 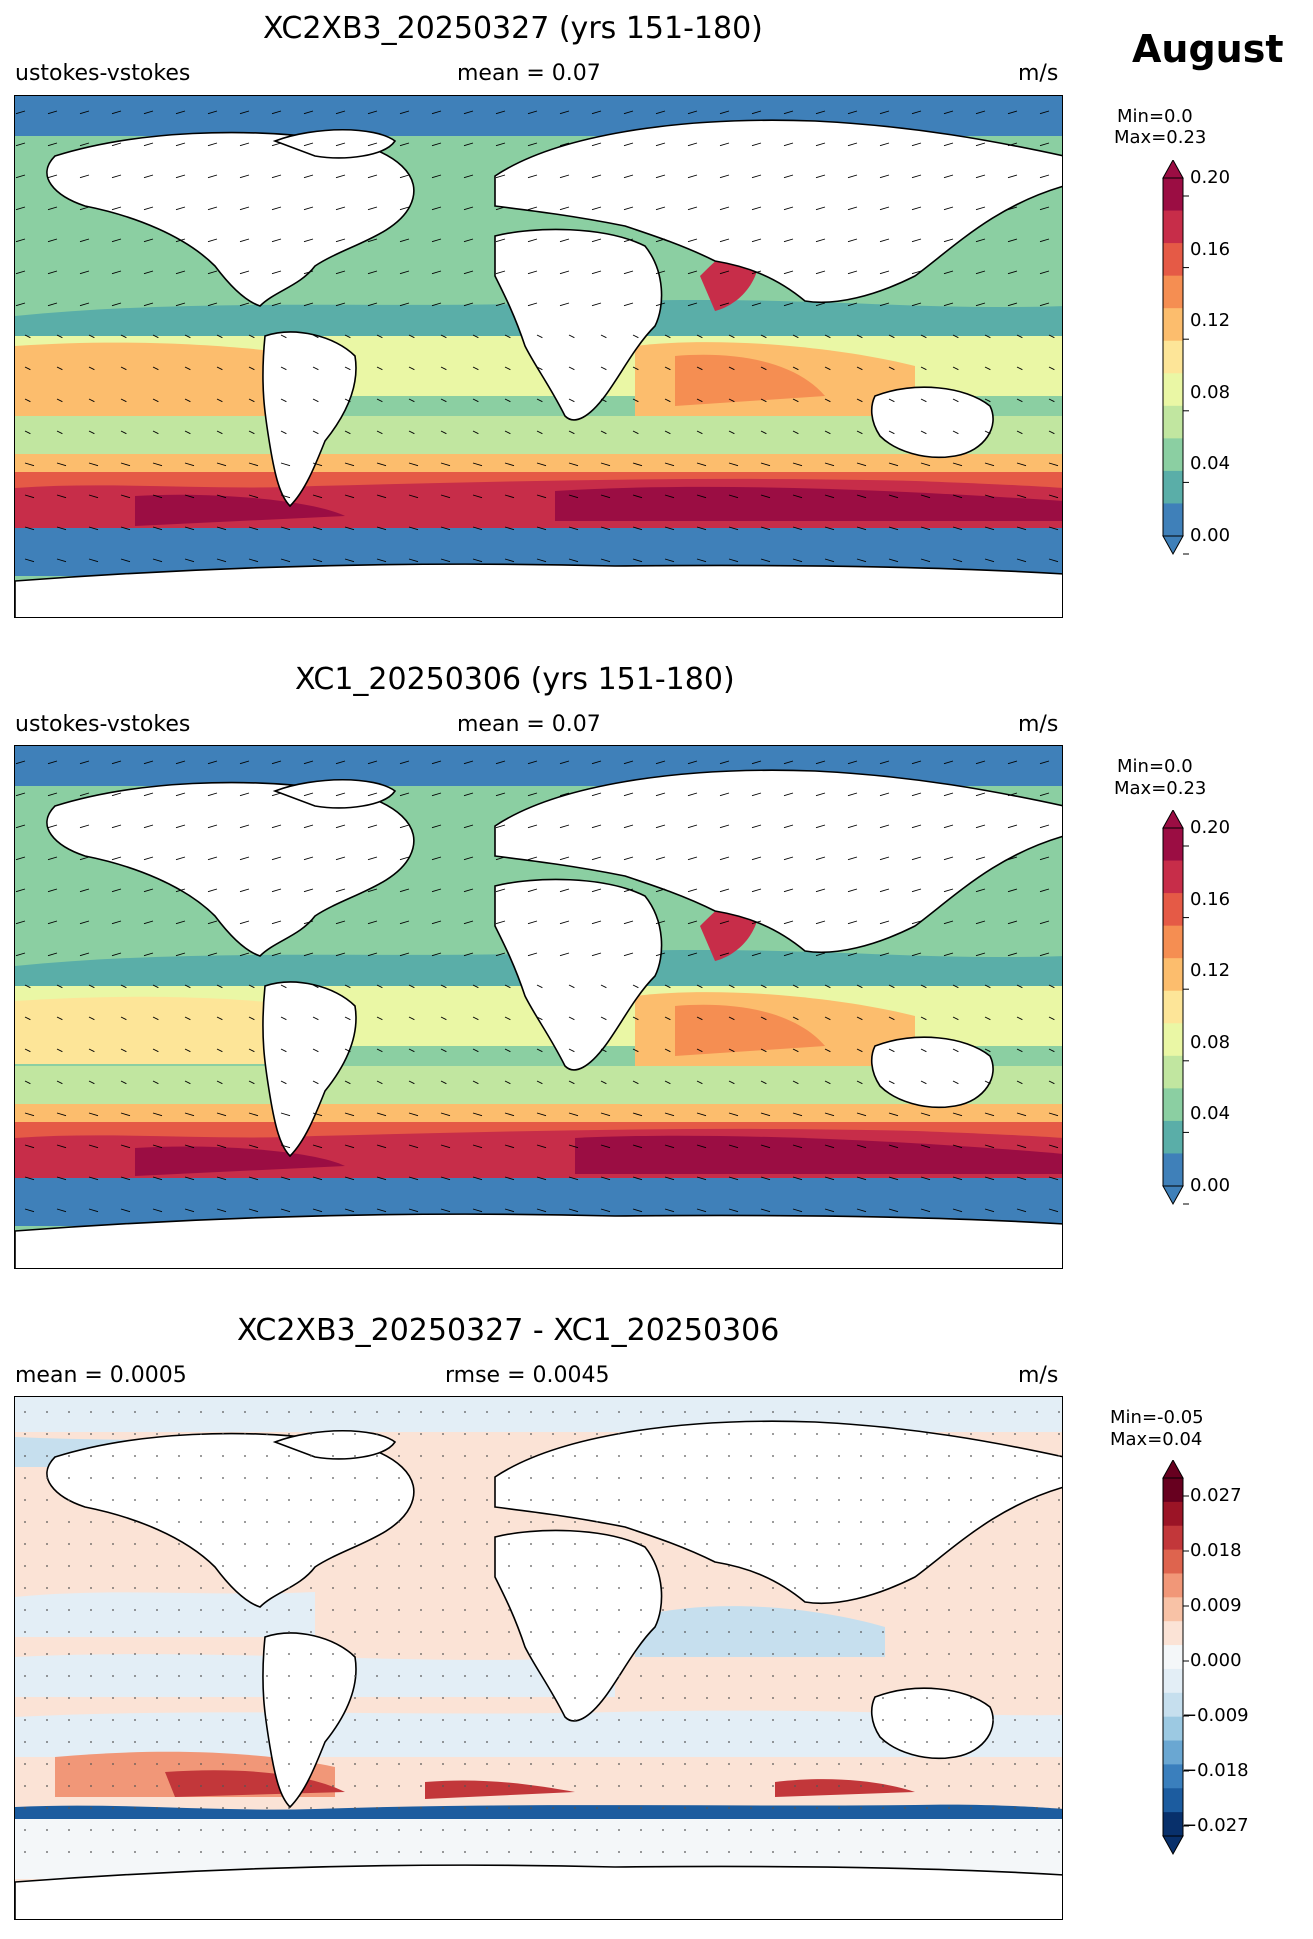 What do you see at coordinates (508, 1330) in the screenshot?
I see `panel-3-title: XC2XB3_20250327 - XC1_20250306` at bounding box center [508, 1330].